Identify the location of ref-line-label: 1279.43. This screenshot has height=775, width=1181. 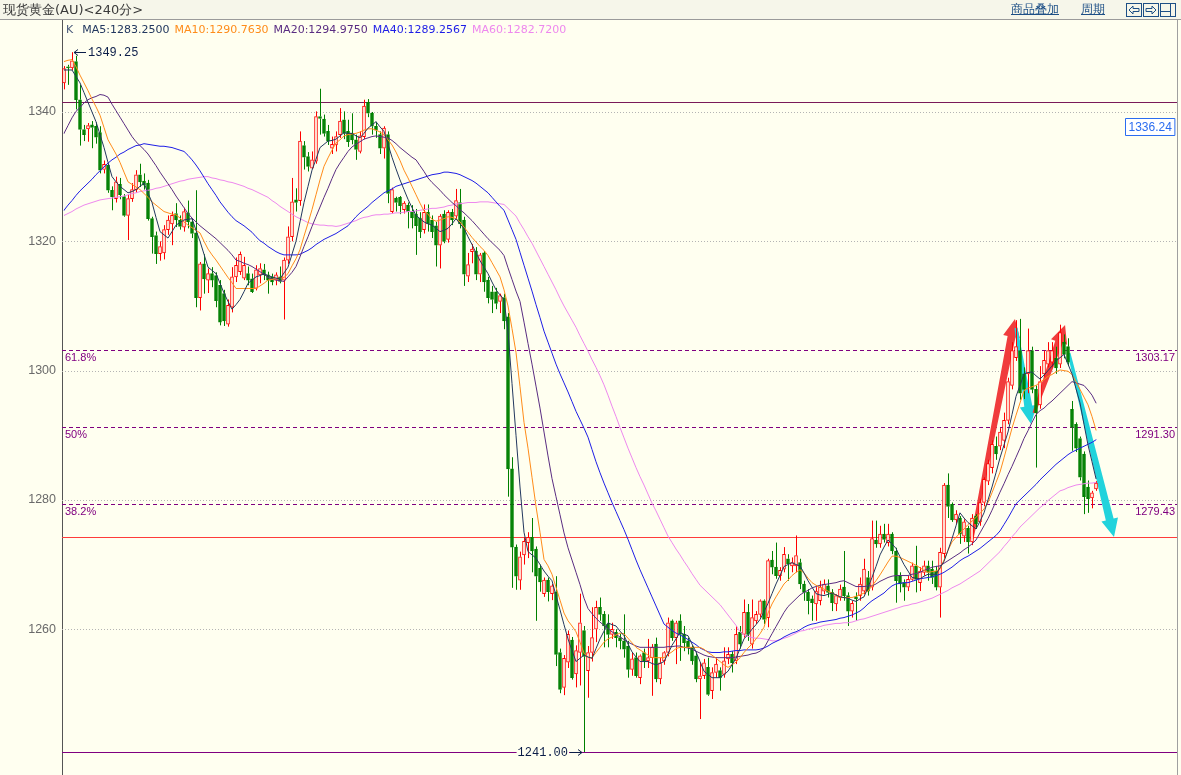
(1155, 511).